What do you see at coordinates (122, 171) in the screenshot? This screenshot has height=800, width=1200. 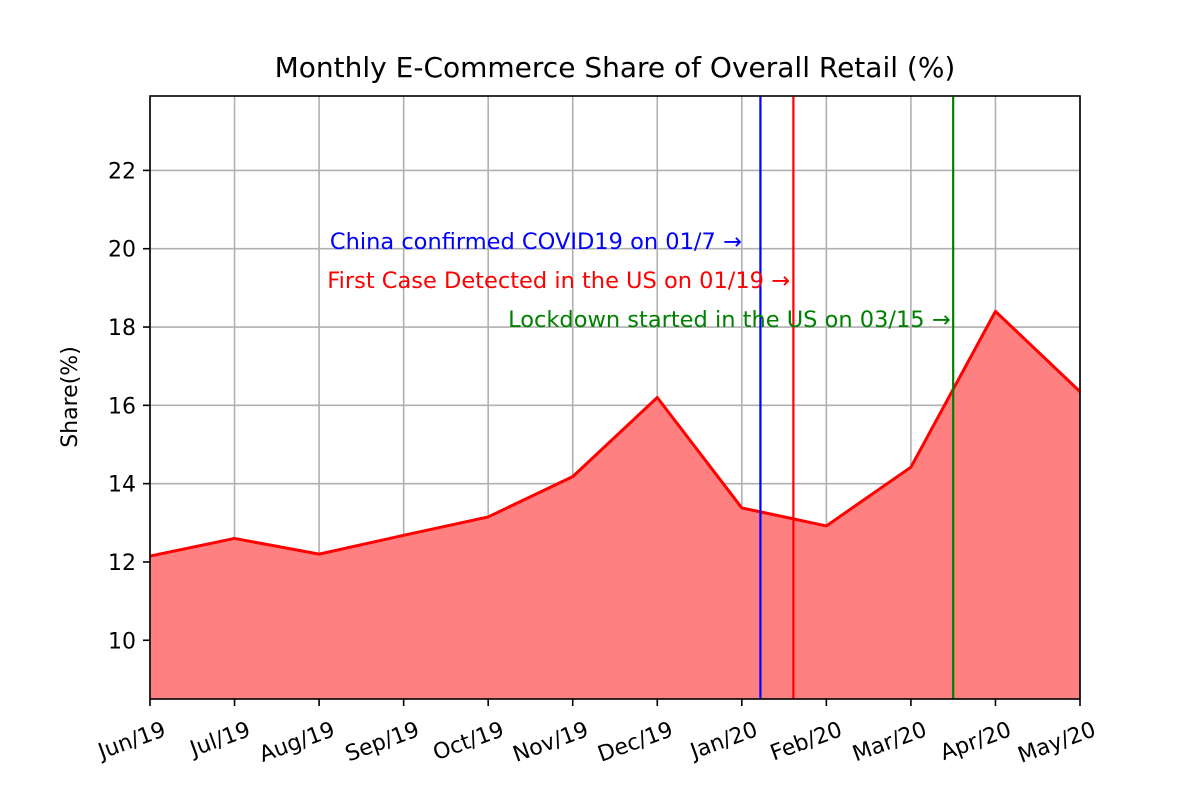 I see `y-tick-label: 22` at bounding box center [122, 171].